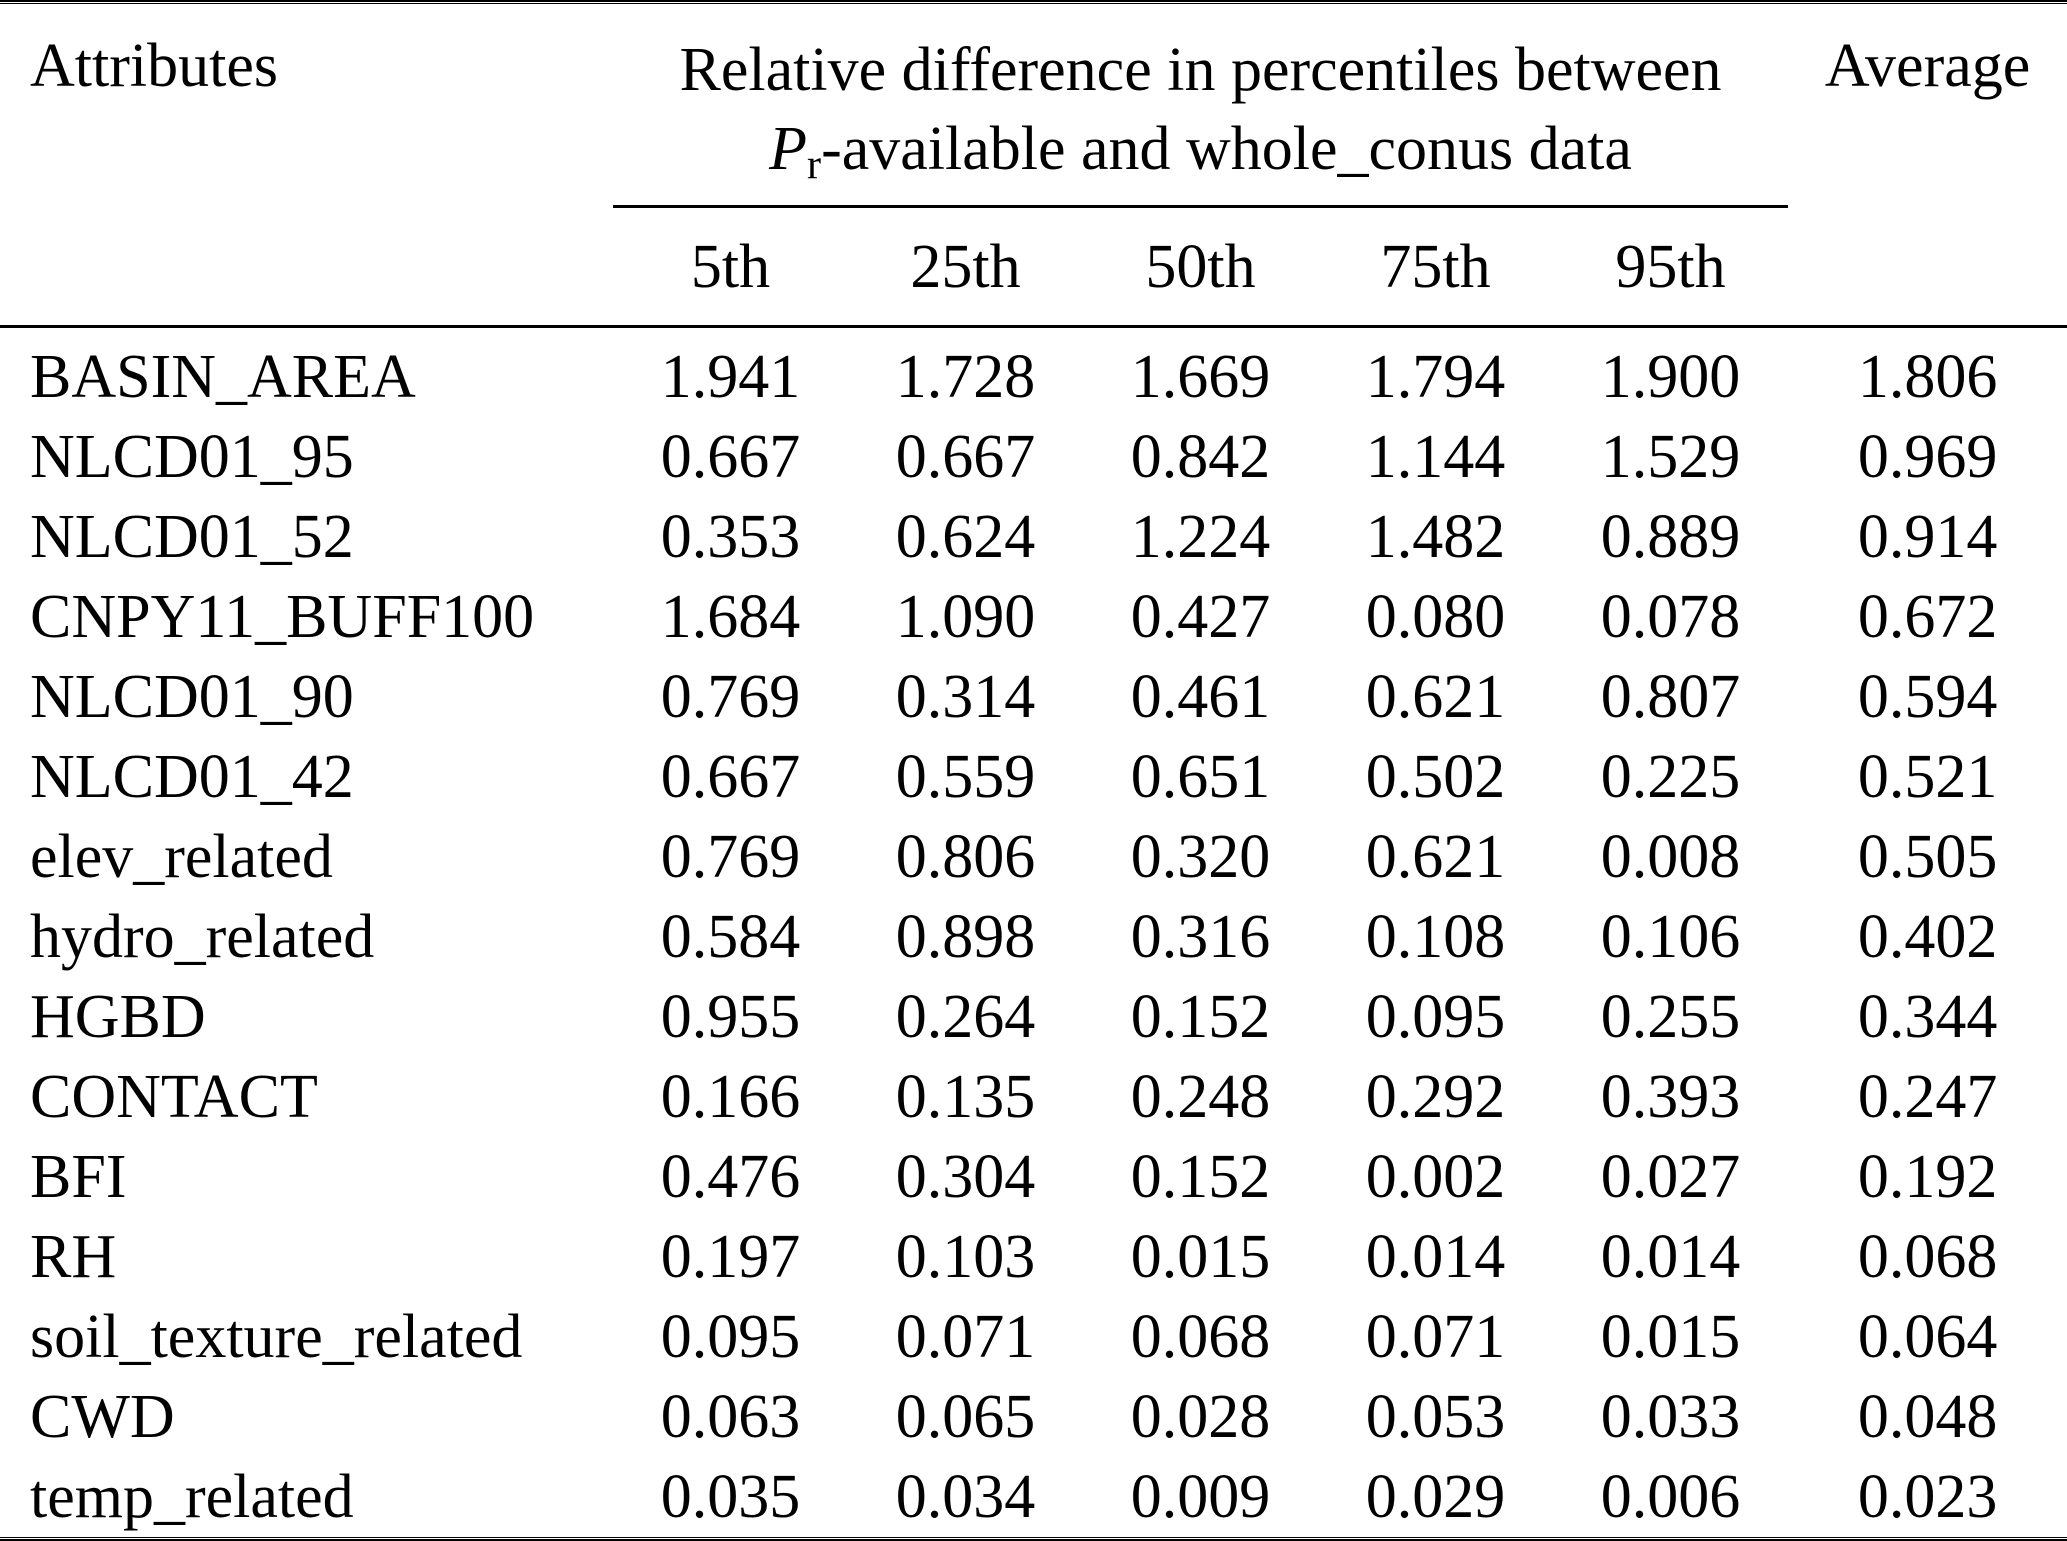 This screenshot has width=2067, height=1541. I want to click on value-cell: 0.316, so click(1200, 937).